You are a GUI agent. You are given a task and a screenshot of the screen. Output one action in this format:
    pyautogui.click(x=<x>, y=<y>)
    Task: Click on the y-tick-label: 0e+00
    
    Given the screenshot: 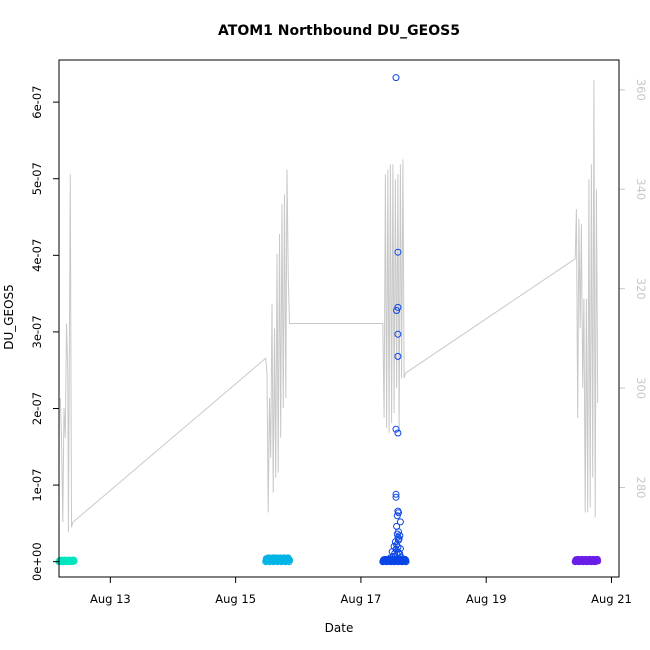 What is the action you would take?
    pyautogui.click(x=37, y=561)
    